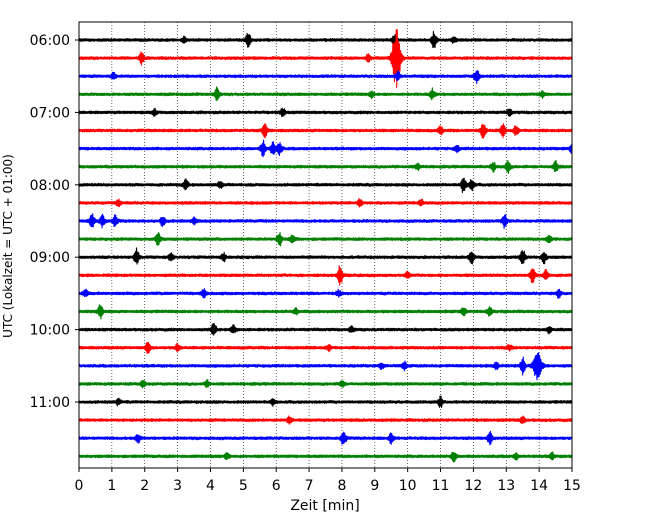 Image resolution: width=650 pixels, height=520 pixels. What do you see at coordinates (309, 486) in the screenshot?
I see `x-tick-label-7: 7` at bounding box center [309, 486].